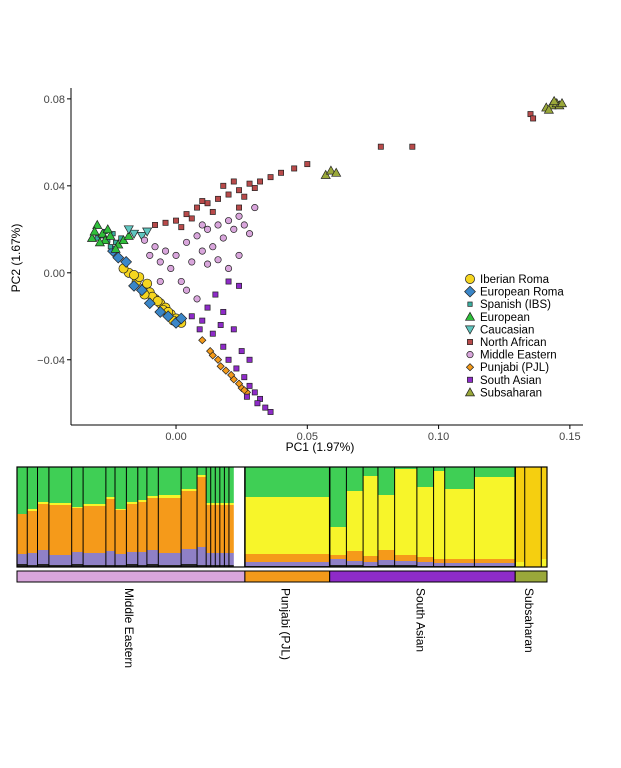  I want to click on legend-label: Spanish (IBS), so click(515, 305).